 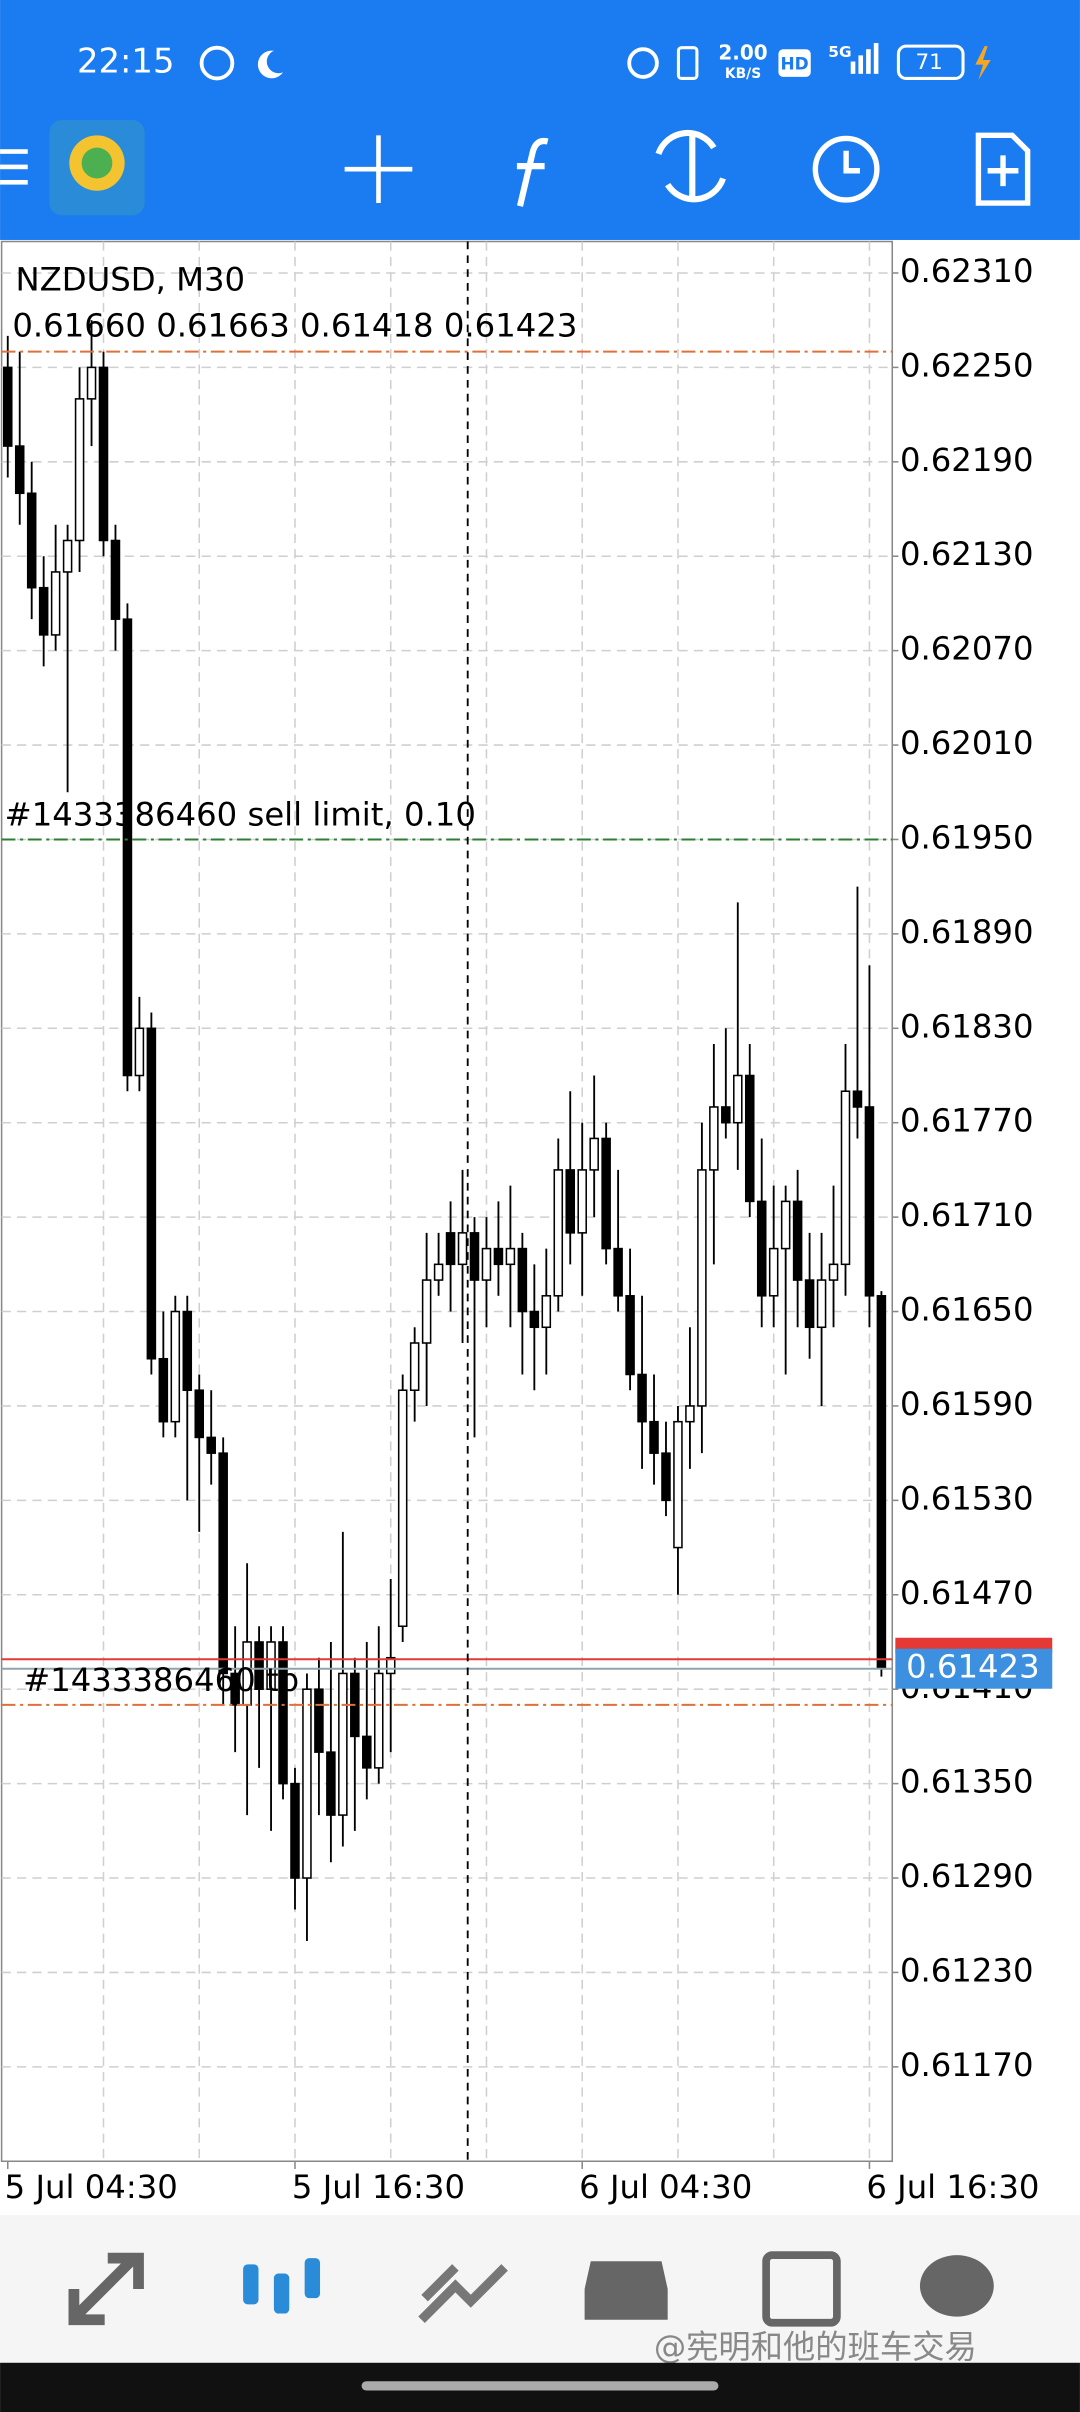 I want to click on new-order-button, so click(x=1003, y=169).